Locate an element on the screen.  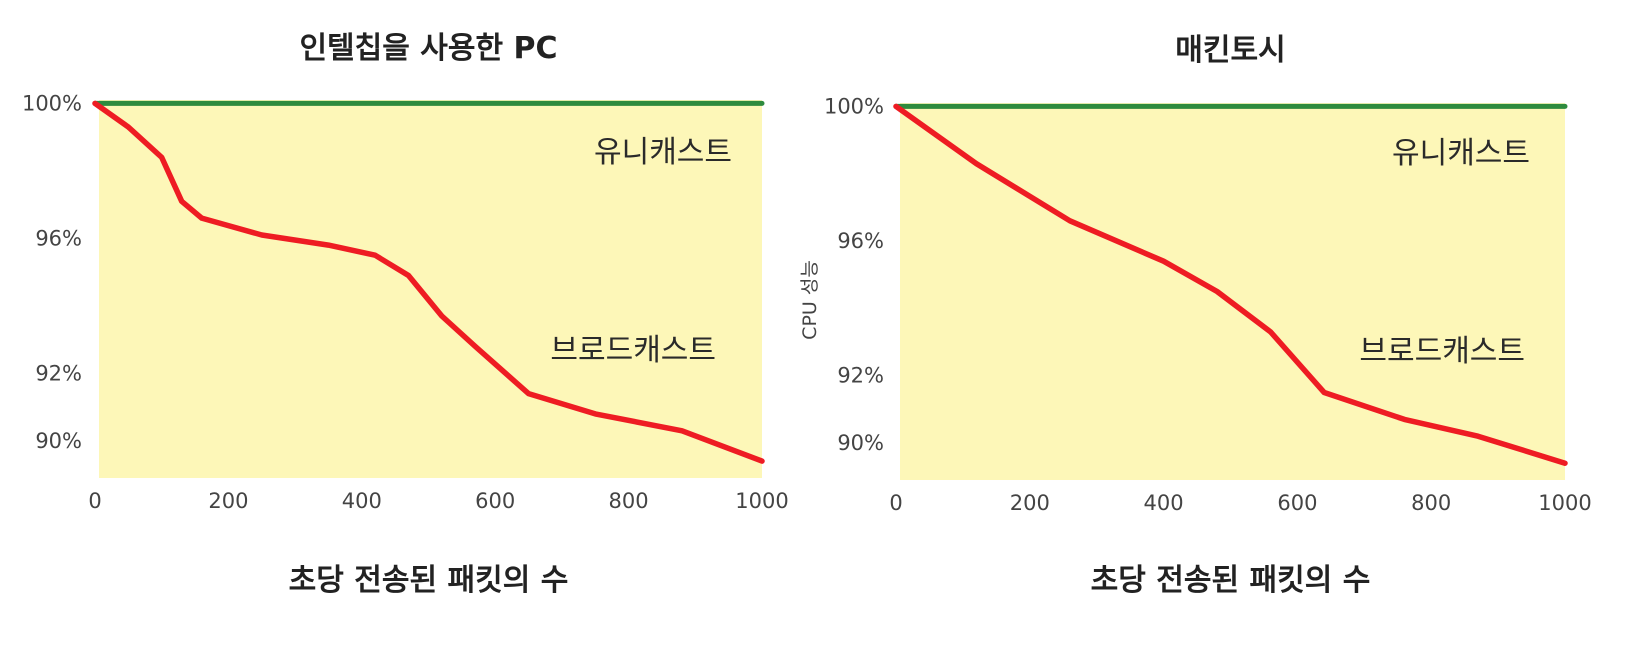
chart-title: 매킨토시 is located at coordinates (1230, 50).